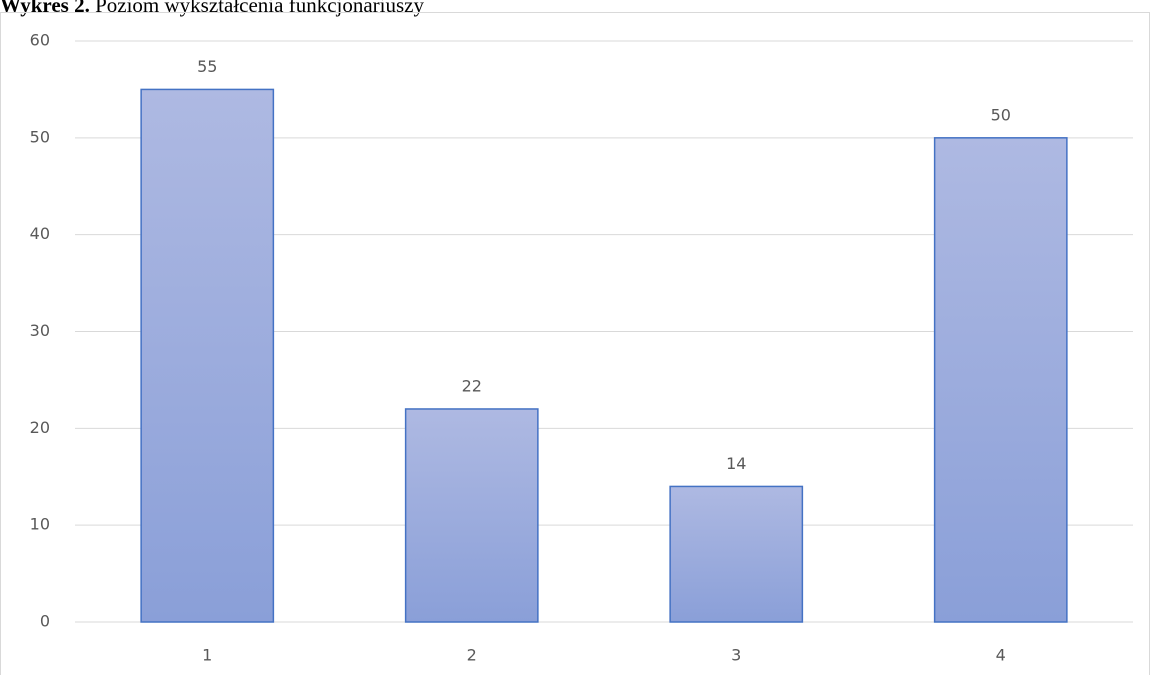 The image size is (1151, 675). I want to click on x-tick-label: 1, so click(207, 655).